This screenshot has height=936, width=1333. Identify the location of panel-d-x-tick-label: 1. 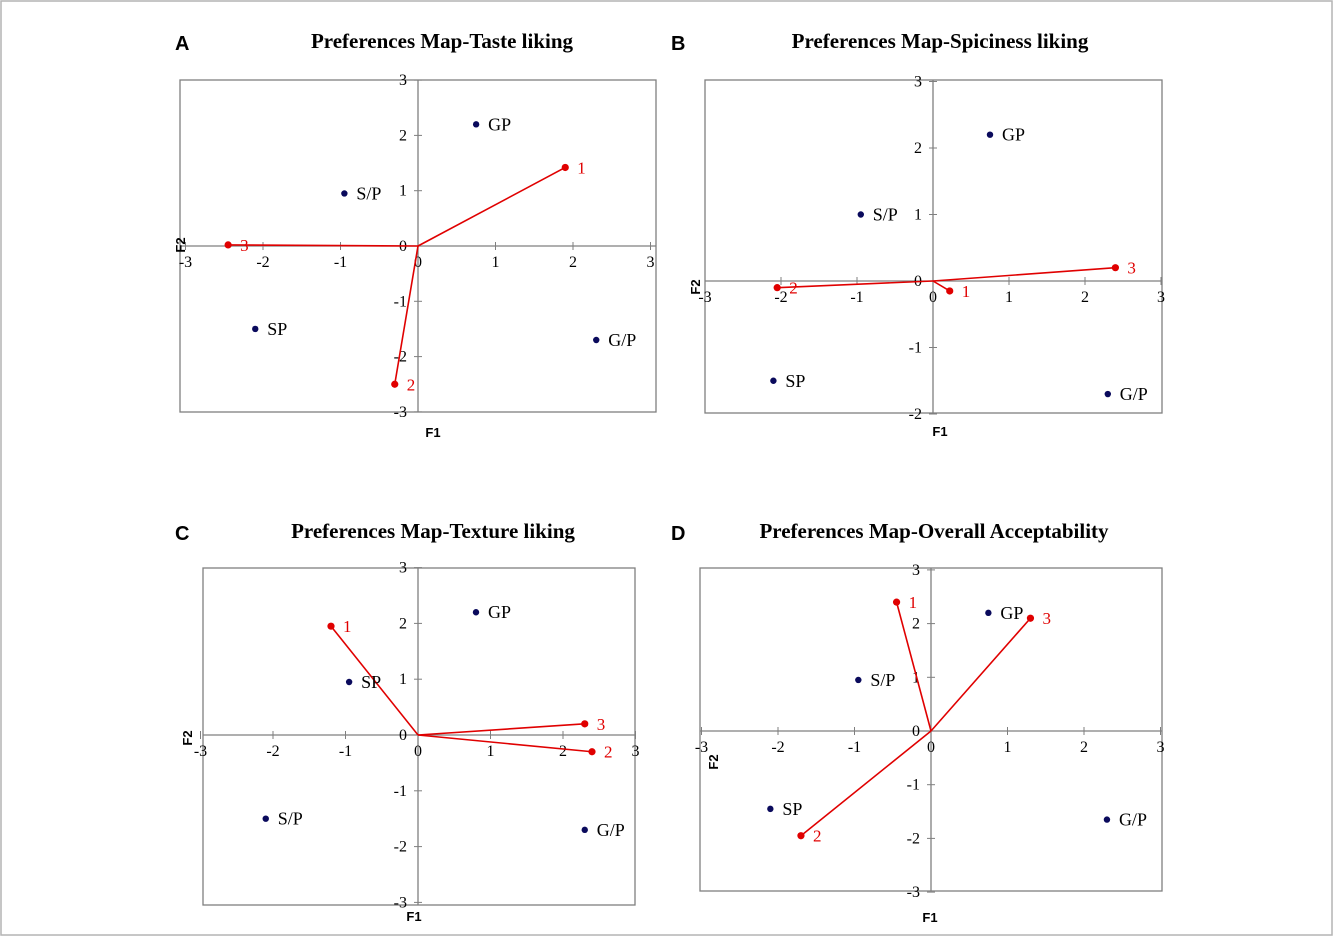
(1008, 747).